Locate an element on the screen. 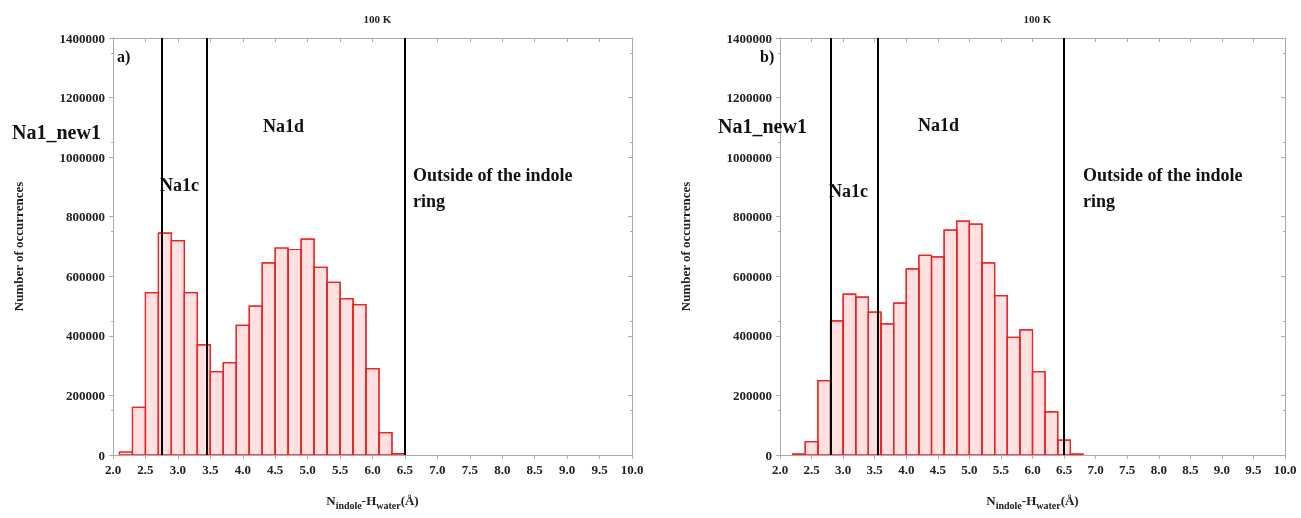 The width and height of the screenshot is (1301, 518). text: b) is located at coordinates (767, 56).